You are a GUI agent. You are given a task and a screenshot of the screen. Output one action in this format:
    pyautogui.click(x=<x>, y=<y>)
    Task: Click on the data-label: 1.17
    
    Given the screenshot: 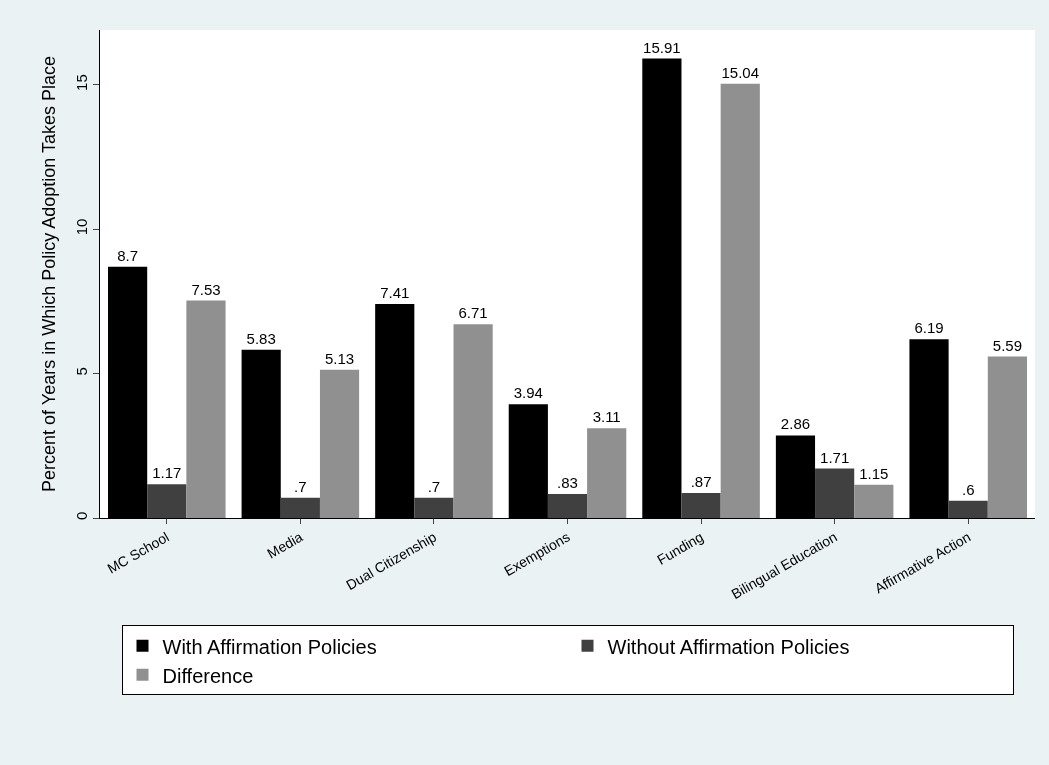 What is the action you would take?
    pyautogui.click(x=167, y=473)
    